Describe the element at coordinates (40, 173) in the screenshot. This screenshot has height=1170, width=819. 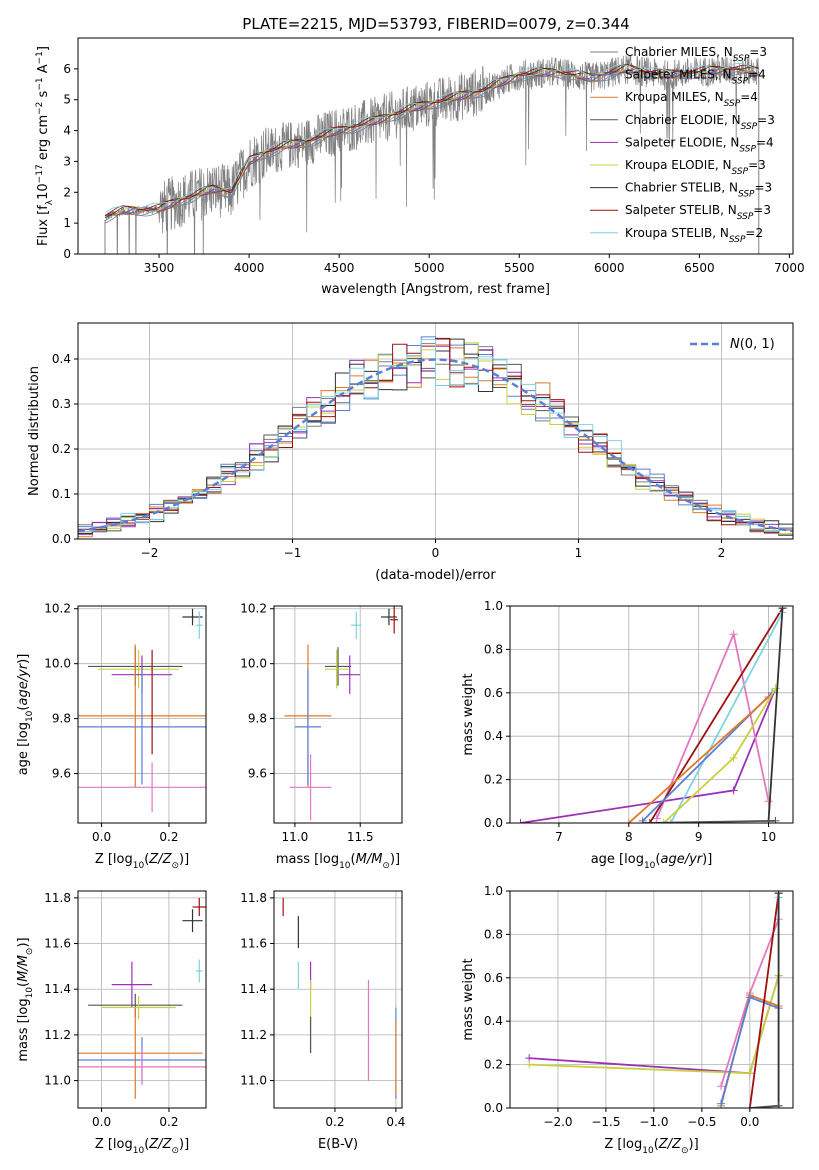
I see `label-part: −17` at that location.